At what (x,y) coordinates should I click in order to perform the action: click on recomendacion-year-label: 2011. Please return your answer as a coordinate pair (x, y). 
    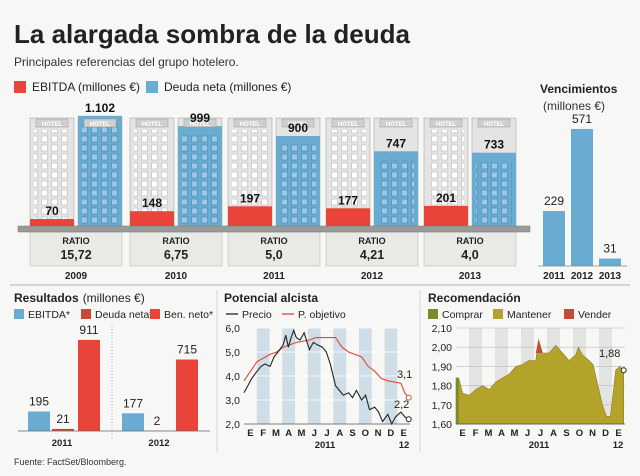
    Looking at the image, I should click on (539, 445).